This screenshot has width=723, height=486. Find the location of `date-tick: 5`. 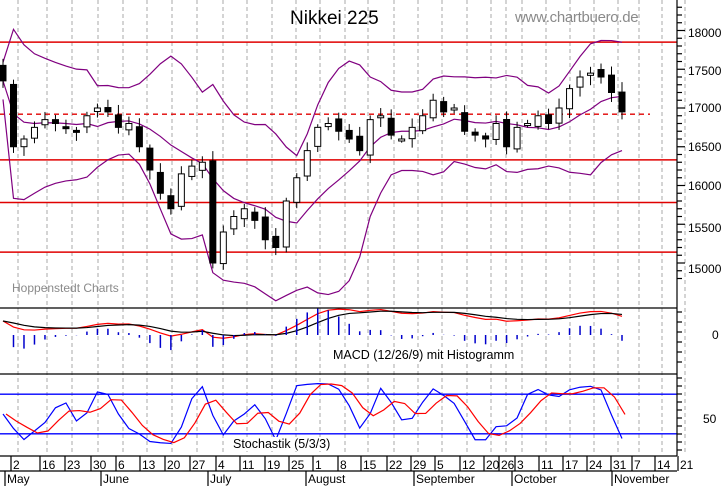

date-tick: 5 is located at coordinates (440, 465).